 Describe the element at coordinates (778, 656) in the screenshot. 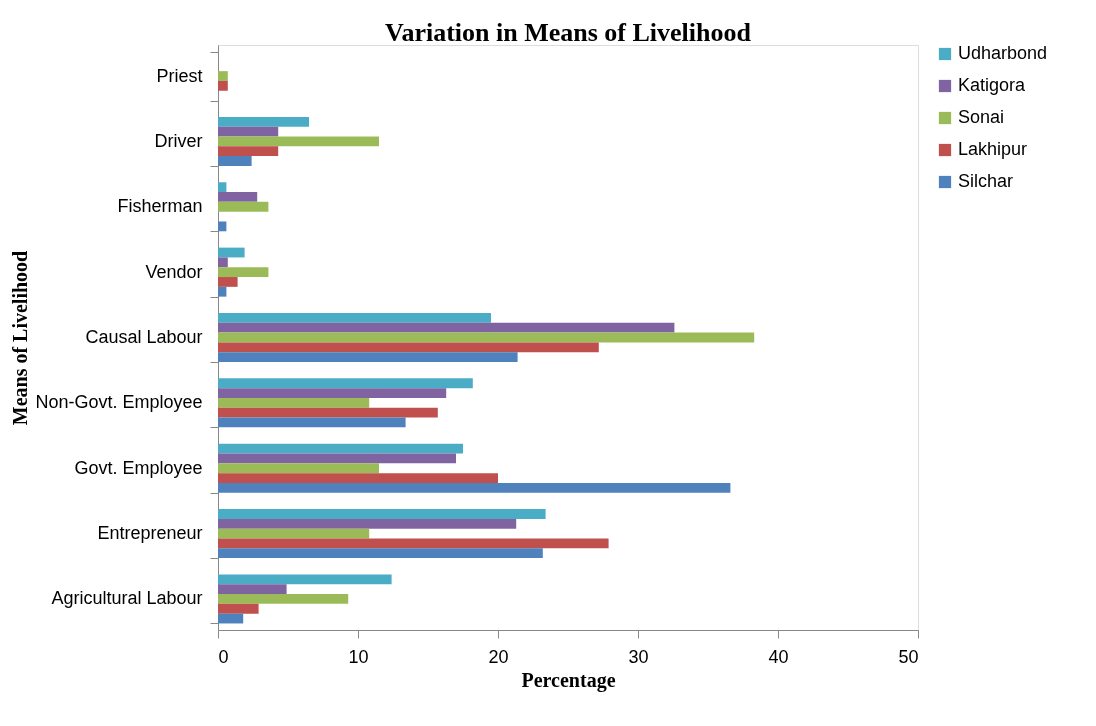

I see `x-tick-label: 40` at that location.